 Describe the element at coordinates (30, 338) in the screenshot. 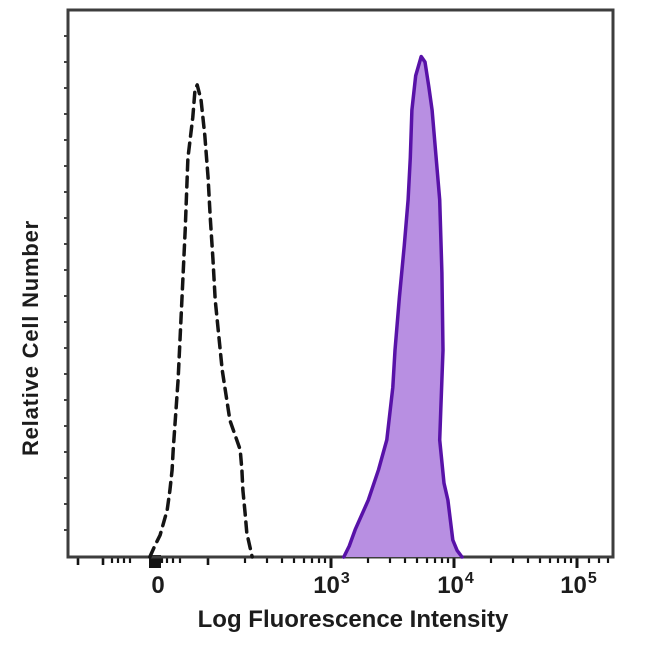

I see `y-axis-label: Relative Cell Number` at that location.